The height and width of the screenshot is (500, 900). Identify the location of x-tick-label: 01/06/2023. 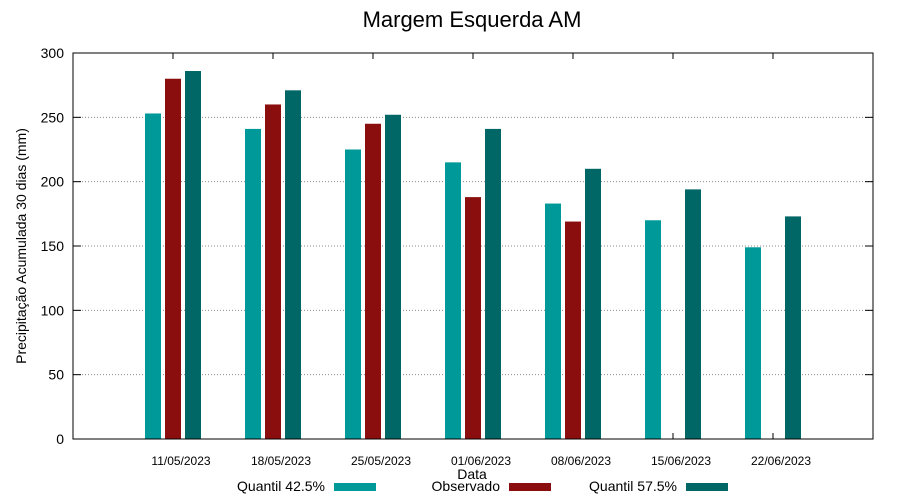
(481, 461).